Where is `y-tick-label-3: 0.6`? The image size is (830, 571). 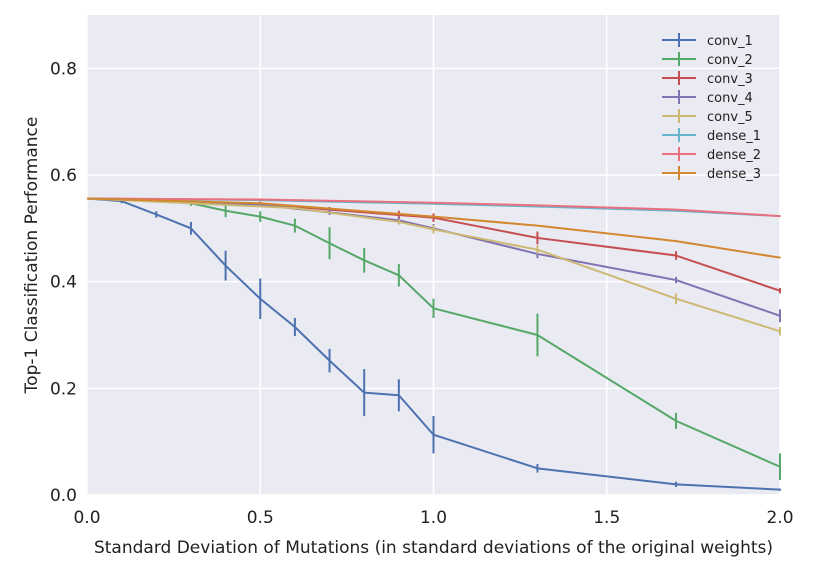 y-tick-label-3: 0.6 is located at coordinates (63, 176).